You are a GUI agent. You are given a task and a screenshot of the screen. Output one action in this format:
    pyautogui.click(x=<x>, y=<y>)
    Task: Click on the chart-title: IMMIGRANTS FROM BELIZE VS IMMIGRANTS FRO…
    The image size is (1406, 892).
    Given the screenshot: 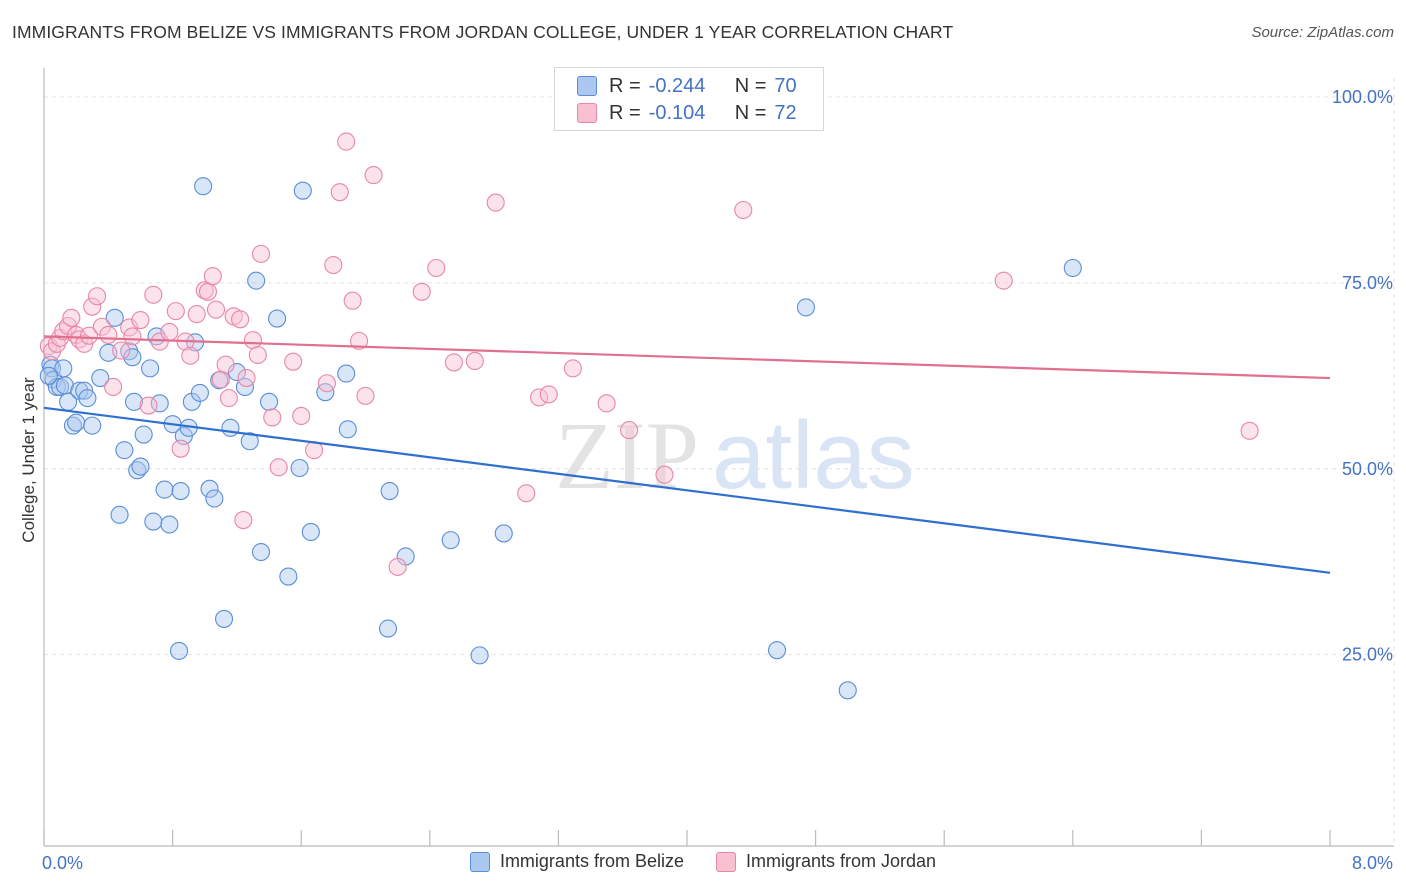 What is the action you would take?
    pyautogui.click(x=483, y=32)
    